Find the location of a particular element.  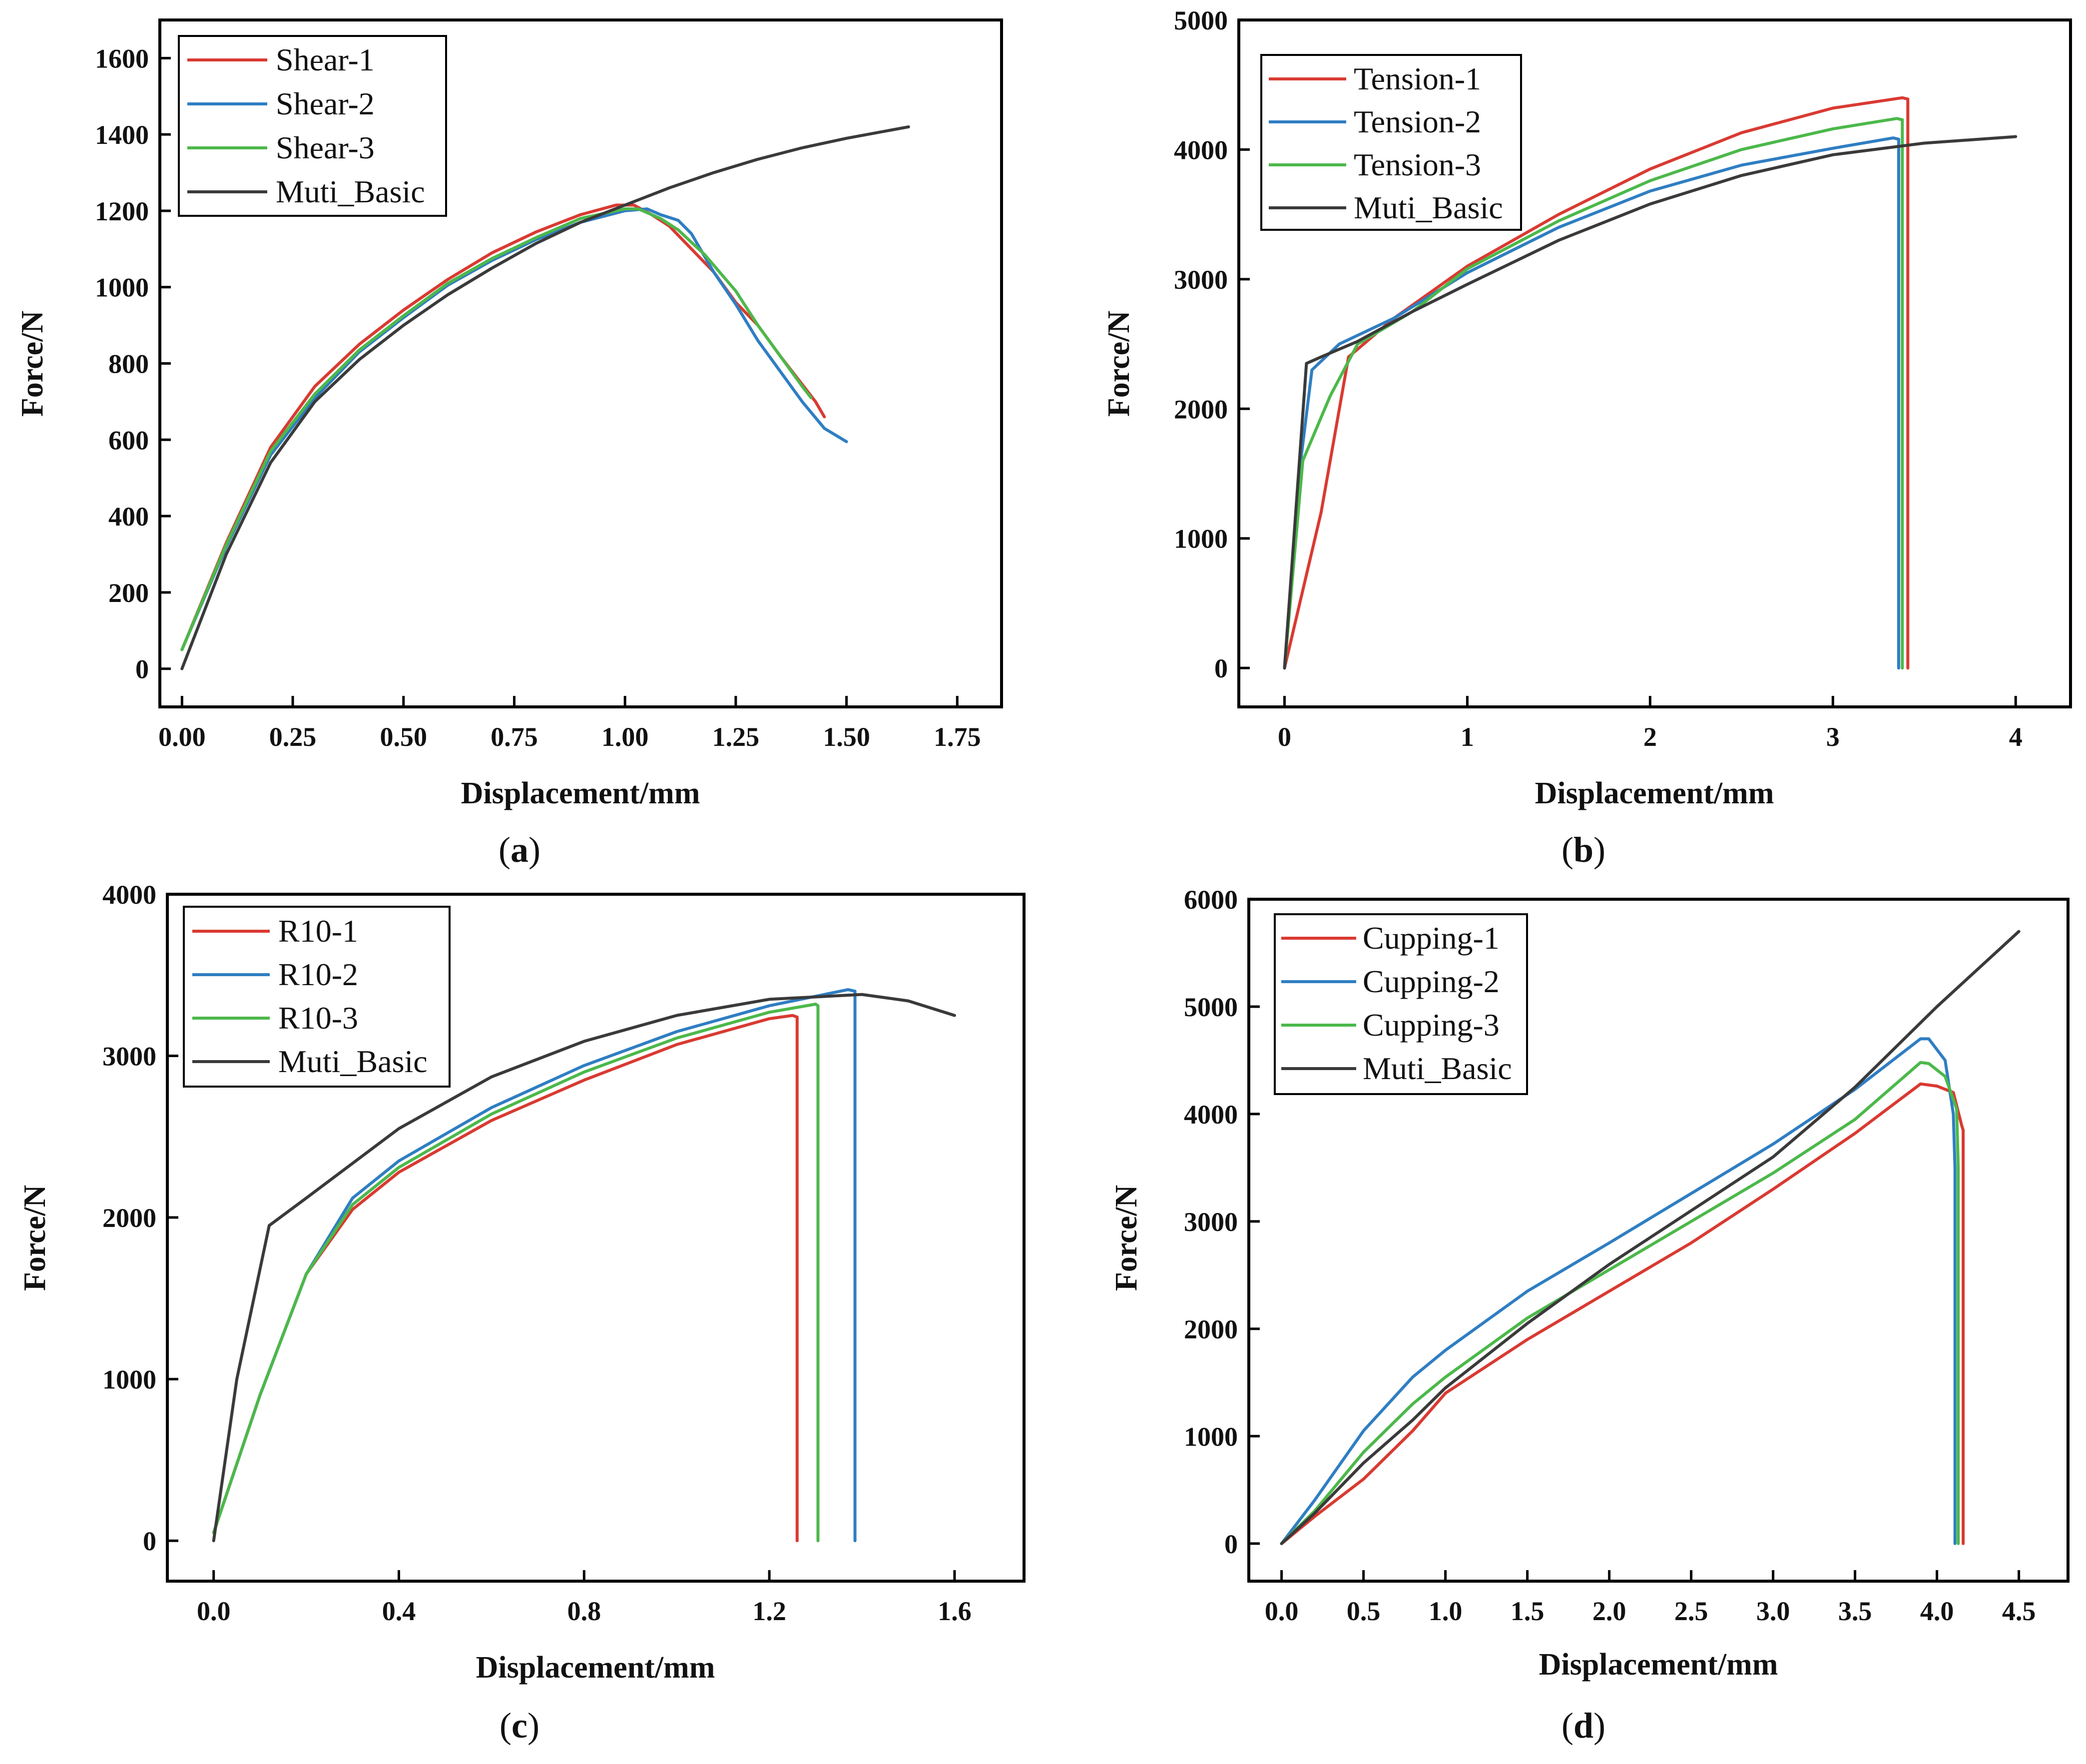

panel-c-series-muti-basic is located at coordinates (584, 1268).